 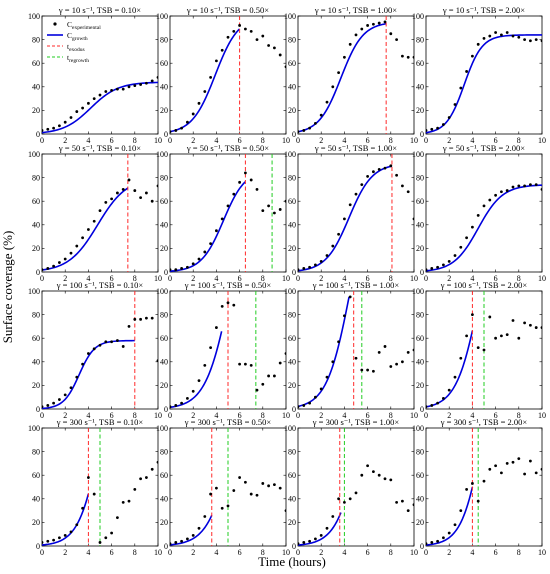 What do you see at coordinates (228, 422) in the screenshot?
I see `panel-title: γ = 300 s⁻¹, TSB = 0.50×` at bounding box center [228, 422].